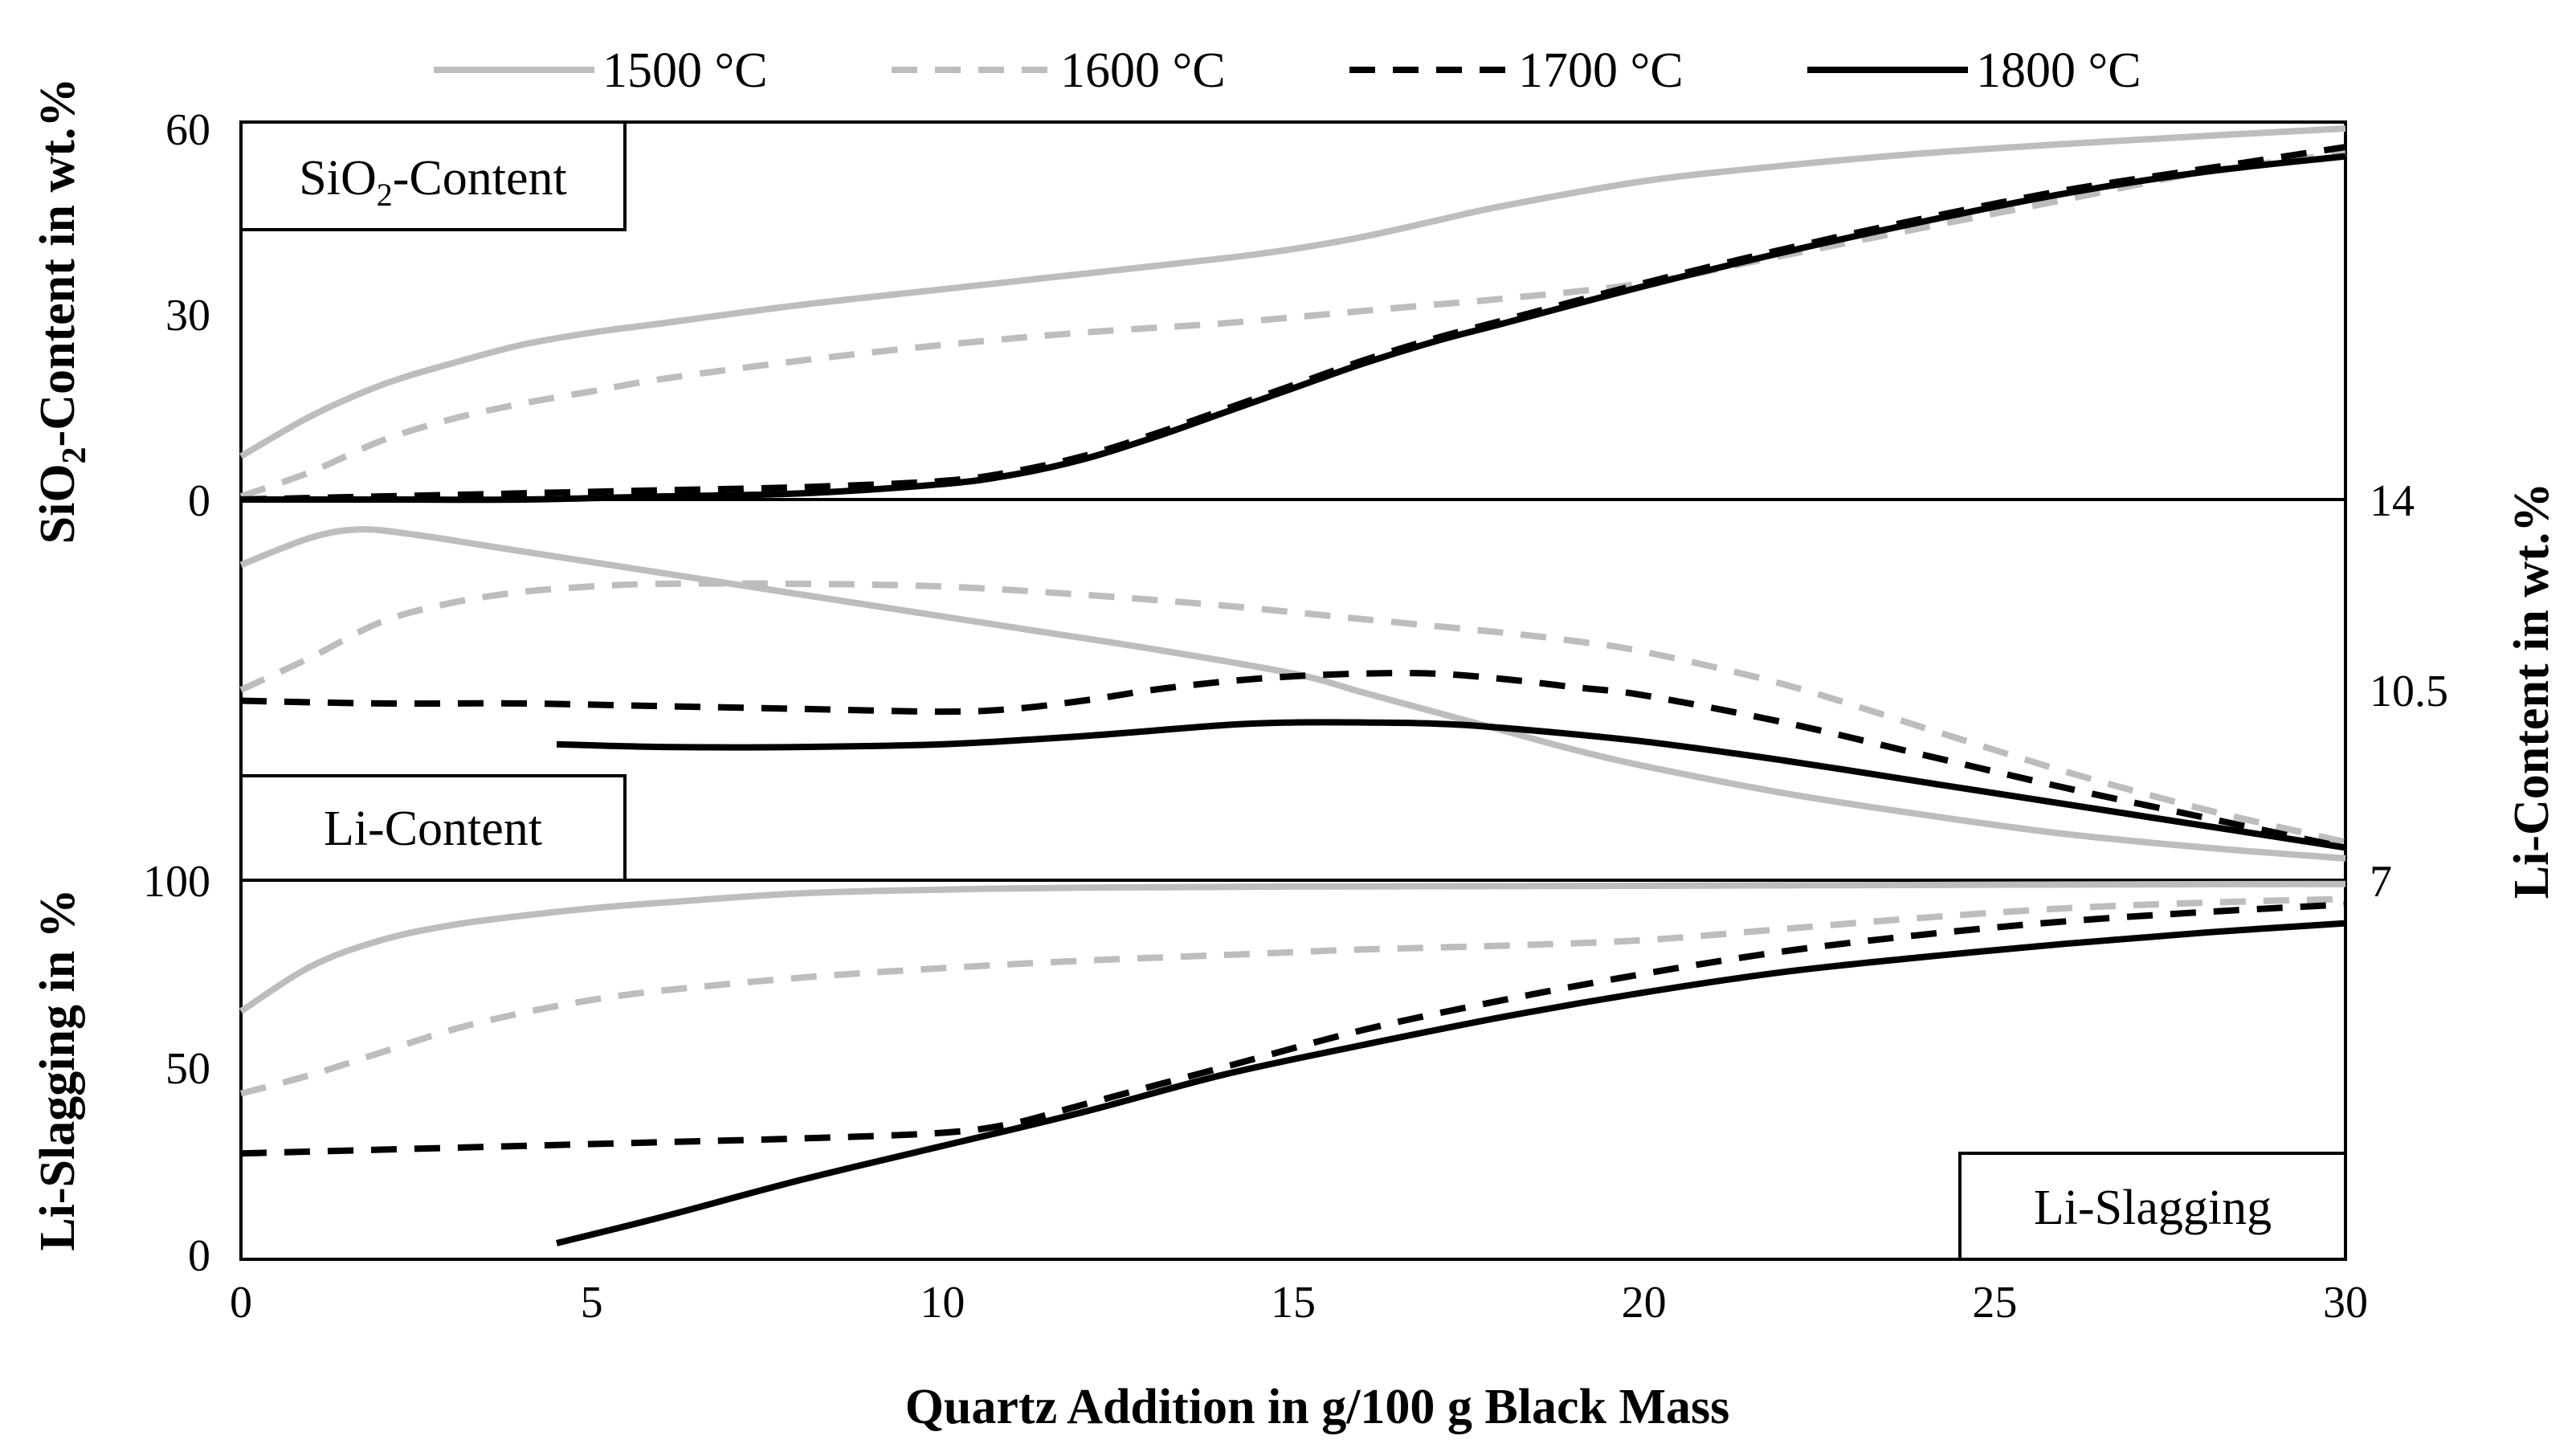  Describe the element at coordinates (187, 316) in the screenshot. I see `y-tick-label-sio2: 30` at that location.